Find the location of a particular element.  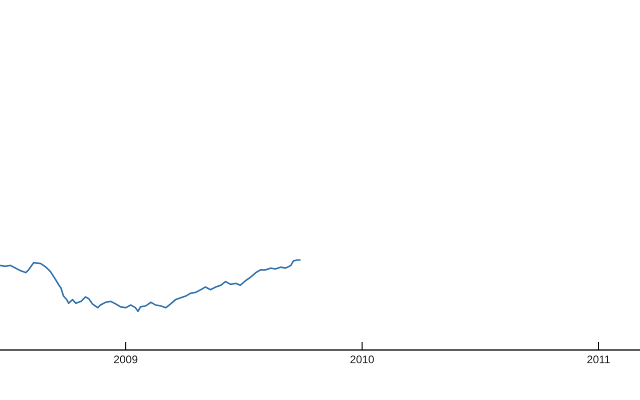

x-tick-label: 2011 is located at coordinates (598, 360).